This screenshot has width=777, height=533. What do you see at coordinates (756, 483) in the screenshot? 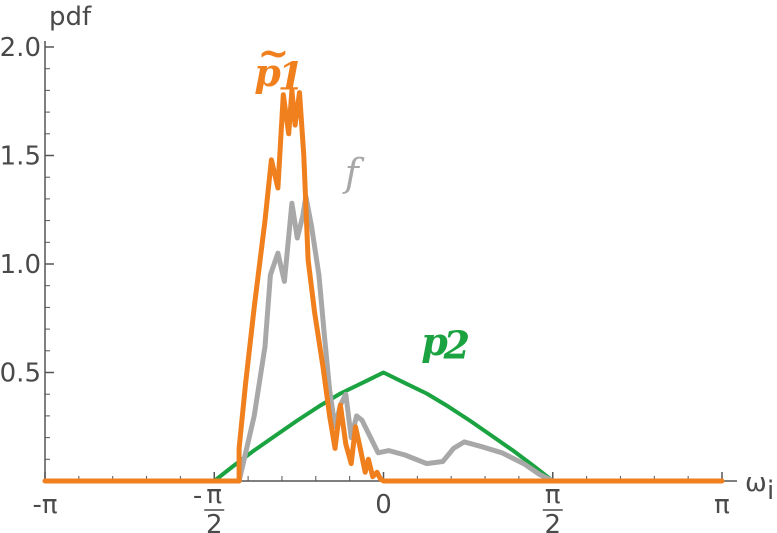
I see `x-axis-title: ω` at bounding box center [756, 483].